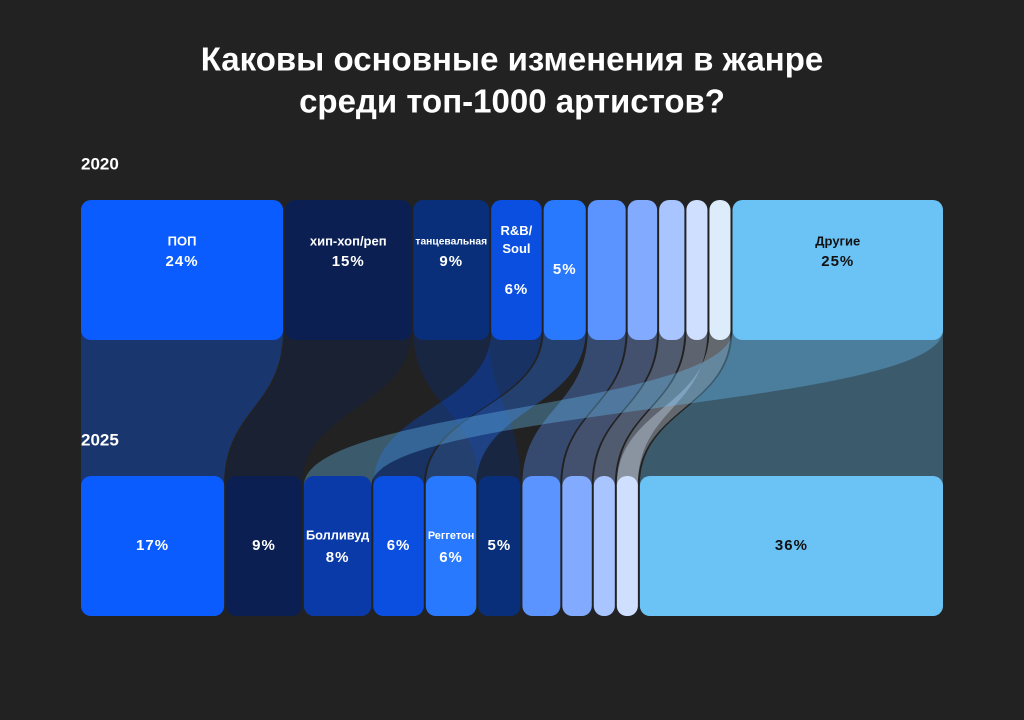  What do you see at coordinates (182, 240) in the screenshot?
I see `genre-name: ПОП` at bounding box center [182, 240].